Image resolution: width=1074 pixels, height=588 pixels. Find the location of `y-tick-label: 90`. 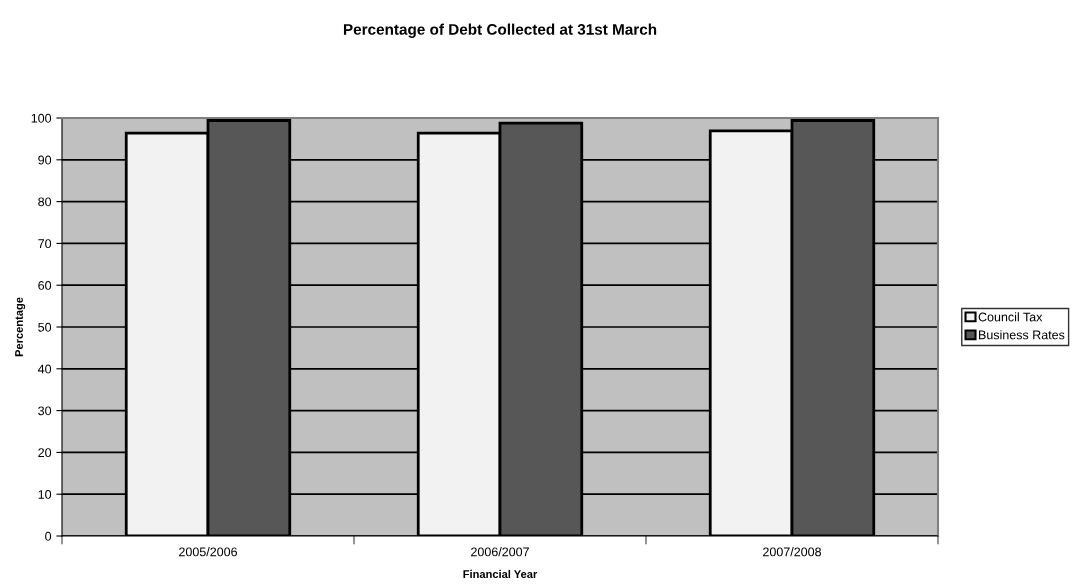

y-tick-label: 90 is located at coordinates (45, 160).